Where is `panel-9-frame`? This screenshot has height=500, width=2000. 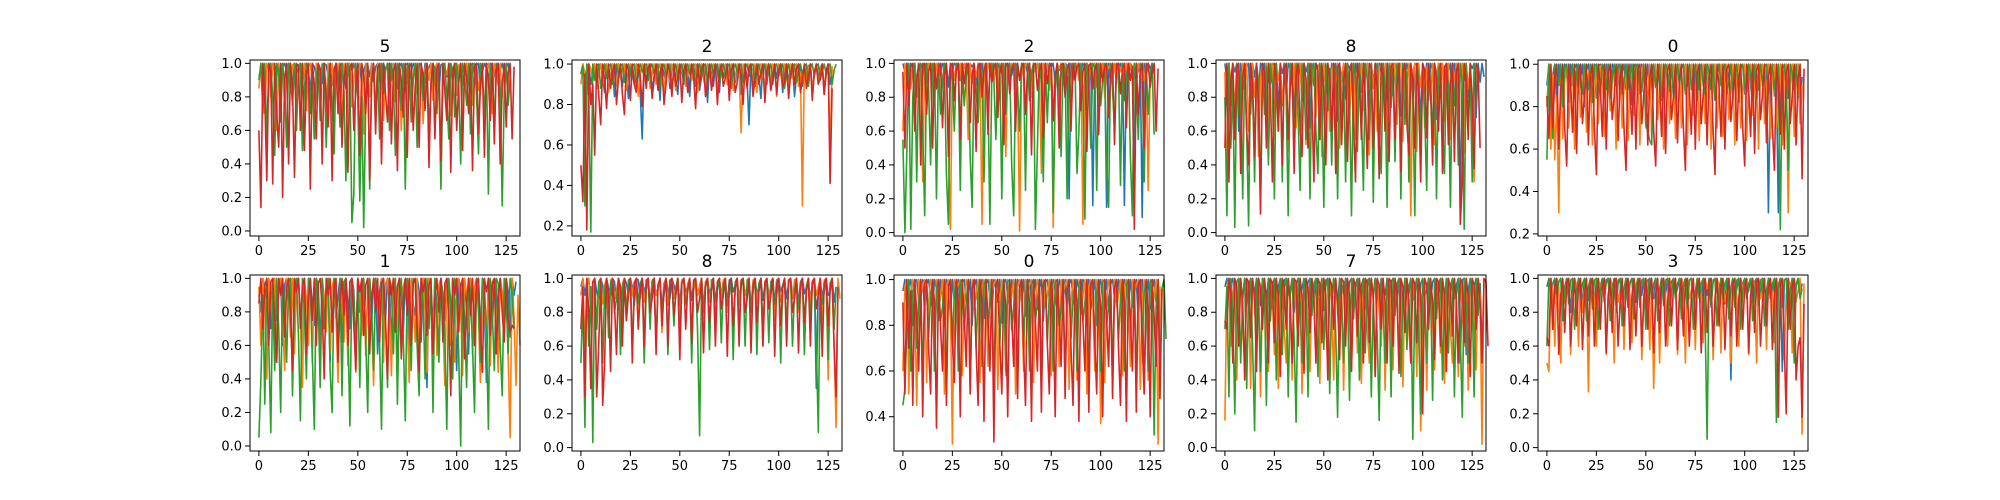
panel-9-frame is located at coordinates (1351, 363).